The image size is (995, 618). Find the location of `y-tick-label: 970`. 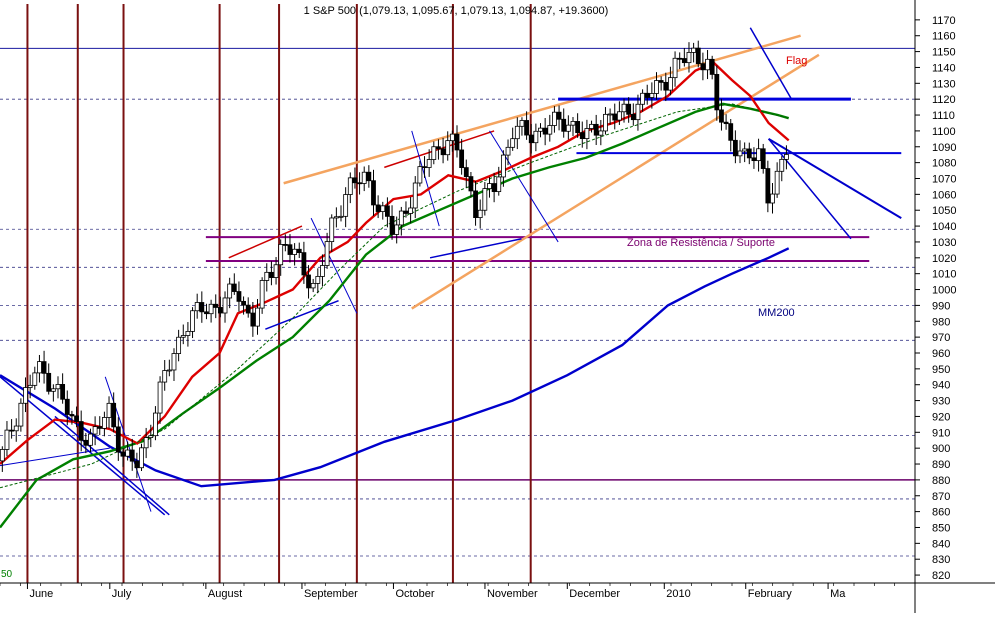

y-tick-label: 970 is located at coordinates (941, 338).